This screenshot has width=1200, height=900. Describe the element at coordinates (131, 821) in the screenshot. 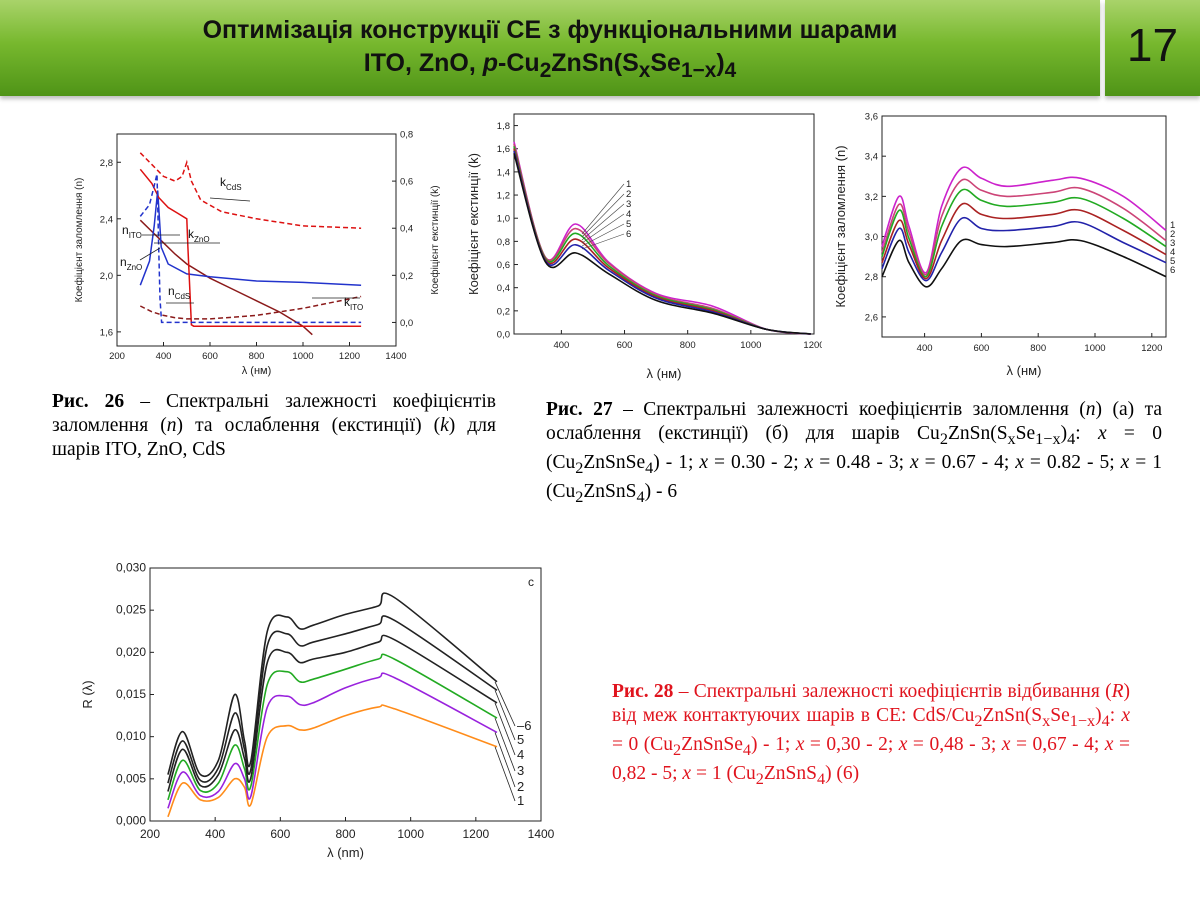

I see `fig28-ytick-label-0: 0,000` at that location.